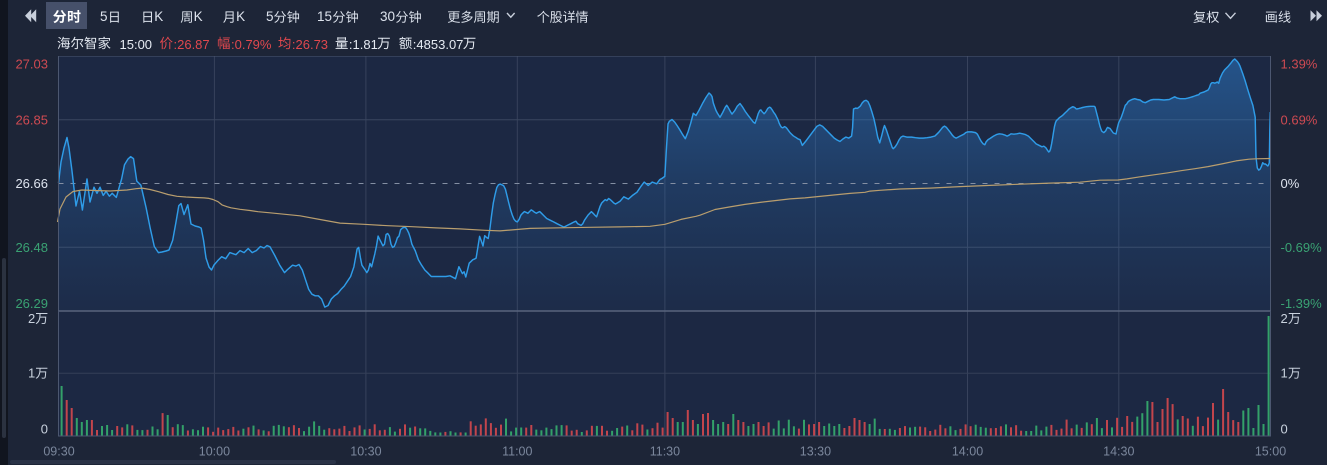 This screenshot has width=1327, height=465. What do you see at coordinates (365, 452) in the screenshot?
I see `svg-text: 10:30` at bounding box center [365, 452].